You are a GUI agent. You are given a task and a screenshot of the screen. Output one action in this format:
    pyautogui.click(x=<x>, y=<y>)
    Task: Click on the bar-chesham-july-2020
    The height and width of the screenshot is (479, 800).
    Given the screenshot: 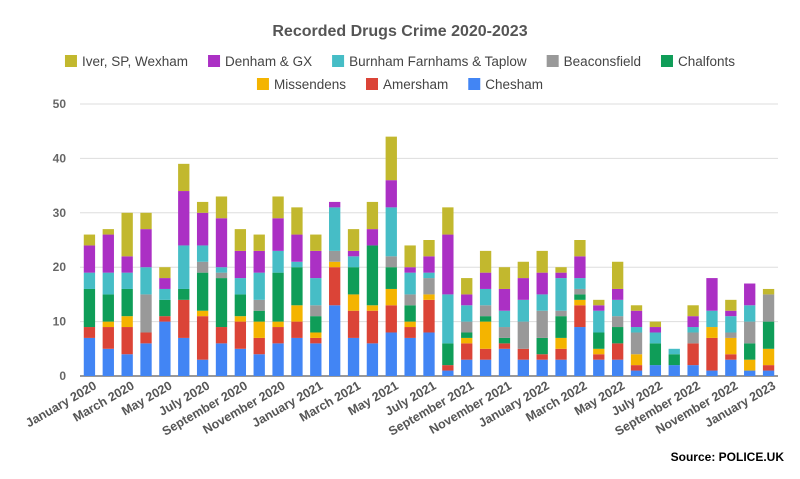 What is the action you would take?
    pyautogui.click(x=202, y=367)
    